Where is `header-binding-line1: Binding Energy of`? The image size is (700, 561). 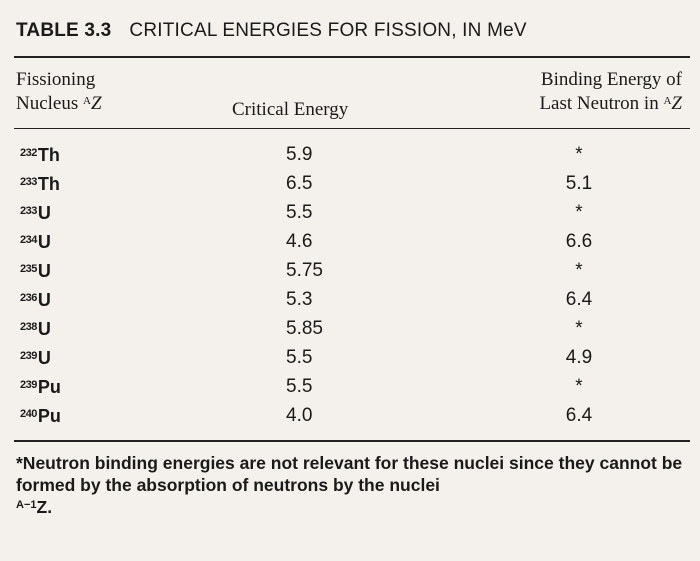
header-binding-line1: Binding Energy of is located at coordinates (611, 79).